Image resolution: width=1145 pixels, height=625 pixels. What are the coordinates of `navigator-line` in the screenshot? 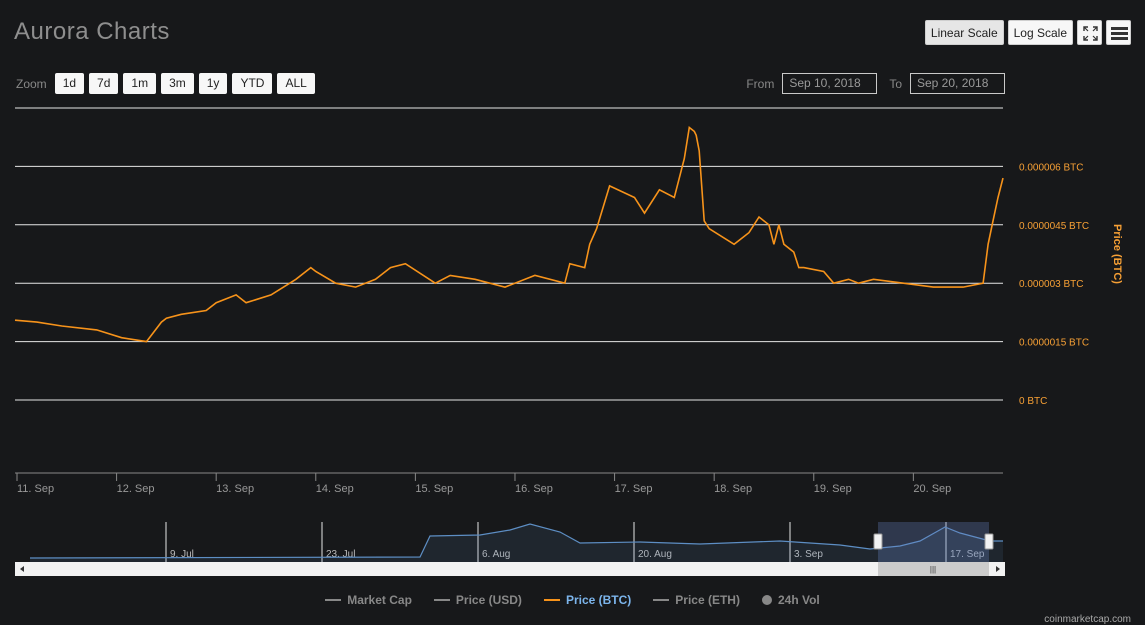 It's located at (516, 541).